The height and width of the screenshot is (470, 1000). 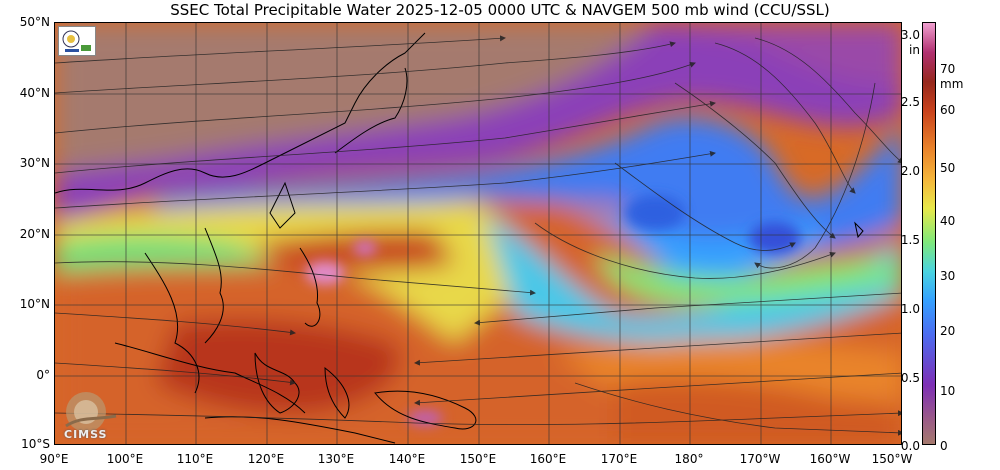 I want to click on colorbar-mm-50: 50, so click(x=948, y=168).